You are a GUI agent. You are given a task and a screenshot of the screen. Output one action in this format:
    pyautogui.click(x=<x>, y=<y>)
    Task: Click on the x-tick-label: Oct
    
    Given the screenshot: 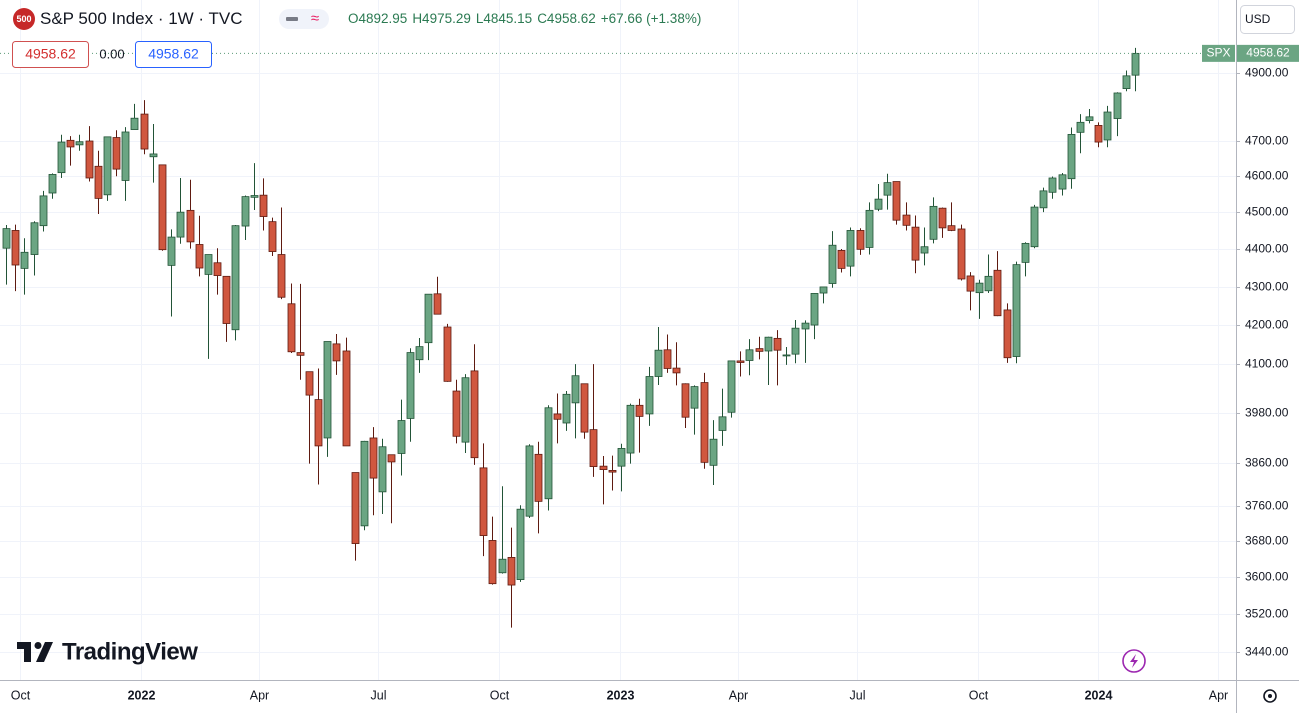 What is the action you would take?
    pyautogui.click(x=500, y=695)
    